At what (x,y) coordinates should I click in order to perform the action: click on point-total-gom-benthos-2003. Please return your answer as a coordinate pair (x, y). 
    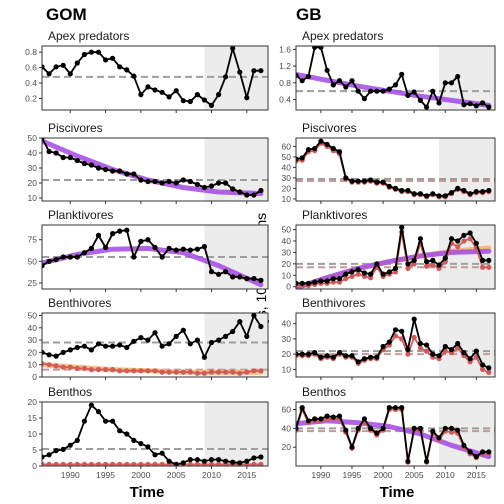
    Looking at the image, I should click on (162, 453).